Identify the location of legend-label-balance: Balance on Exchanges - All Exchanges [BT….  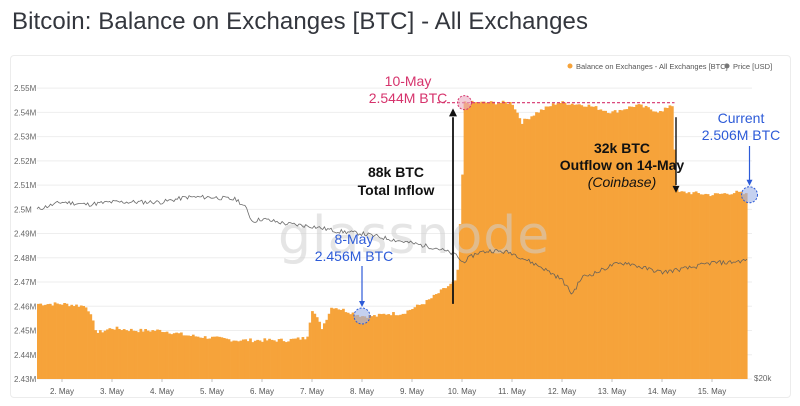
(652, 66).